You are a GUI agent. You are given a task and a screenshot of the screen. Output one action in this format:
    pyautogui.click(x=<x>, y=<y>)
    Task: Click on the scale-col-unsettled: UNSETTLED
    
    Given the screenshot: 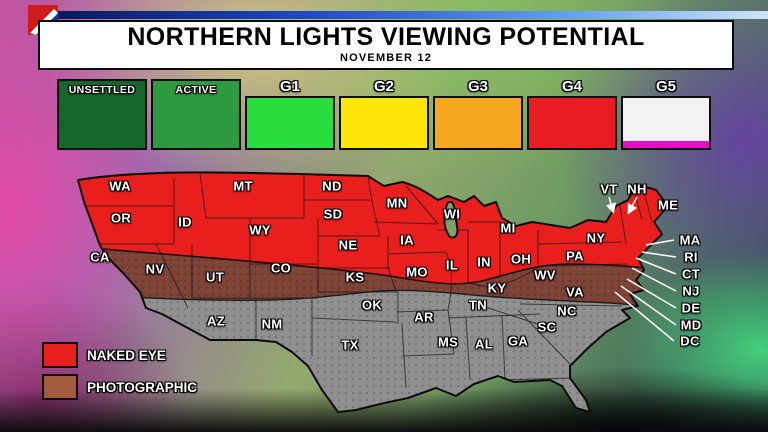 What is the action you would take?
    pyautogui.click(x=102, y=114)
    